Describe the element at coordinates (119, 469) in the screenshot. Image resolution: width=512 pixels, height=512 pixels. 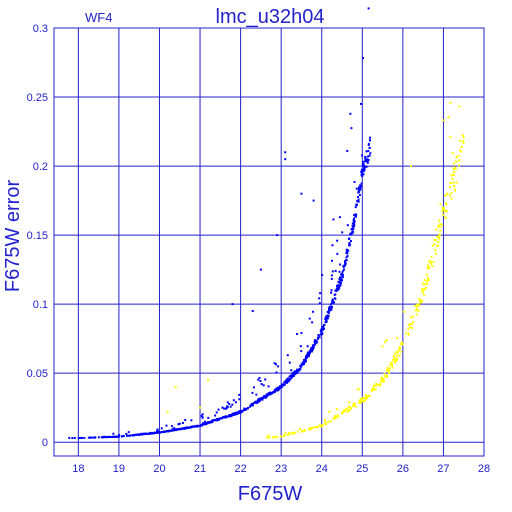
I see `x-tick-label: 19` at that location.